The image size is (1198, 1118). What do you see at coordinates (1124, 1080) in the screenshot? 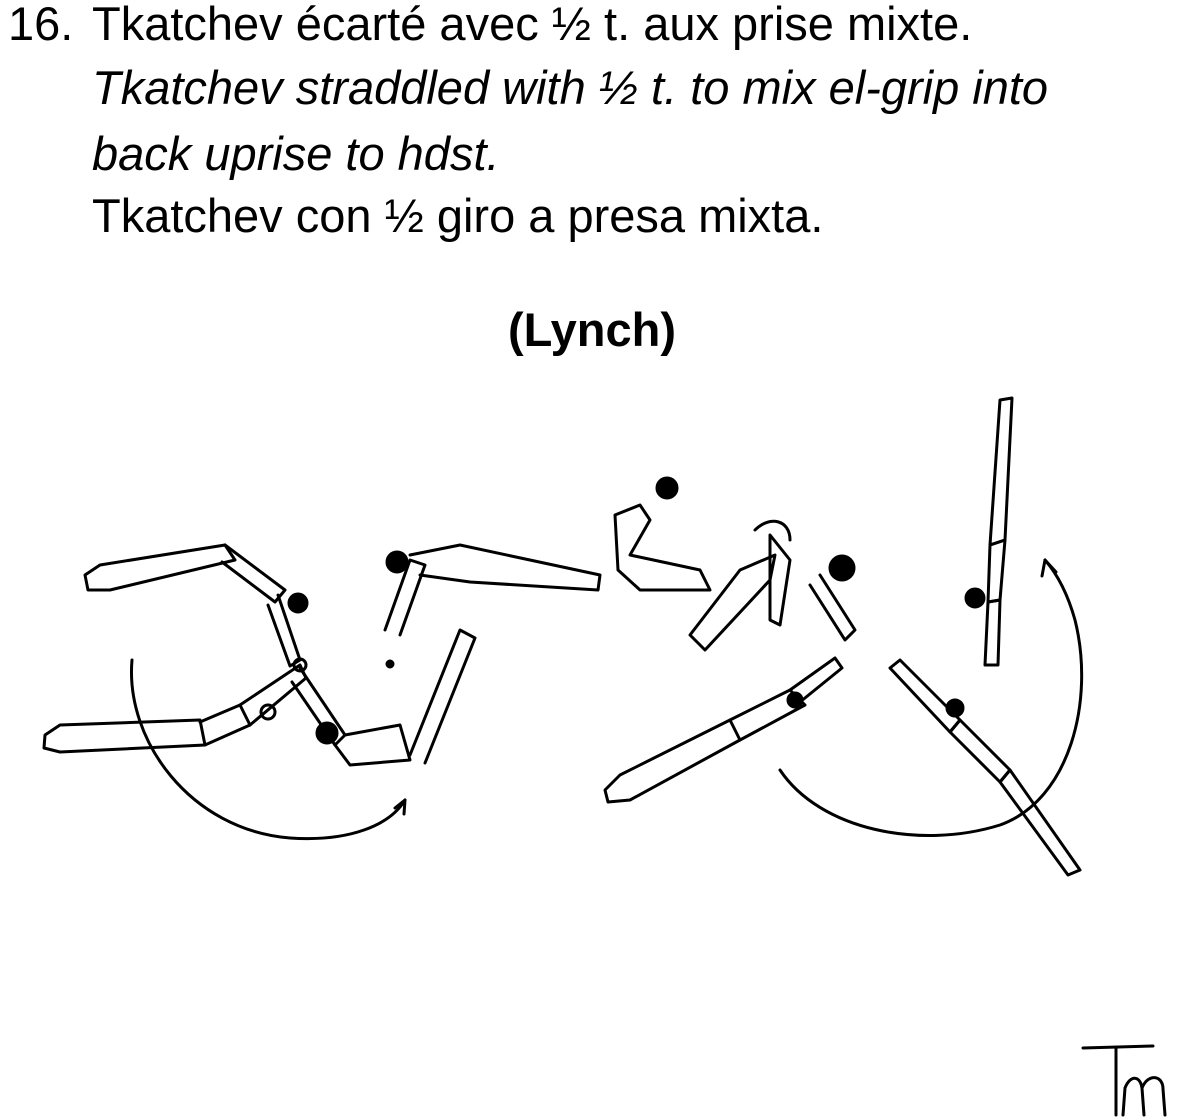
I see `author-signature` at bounding box center [1124, 1080].